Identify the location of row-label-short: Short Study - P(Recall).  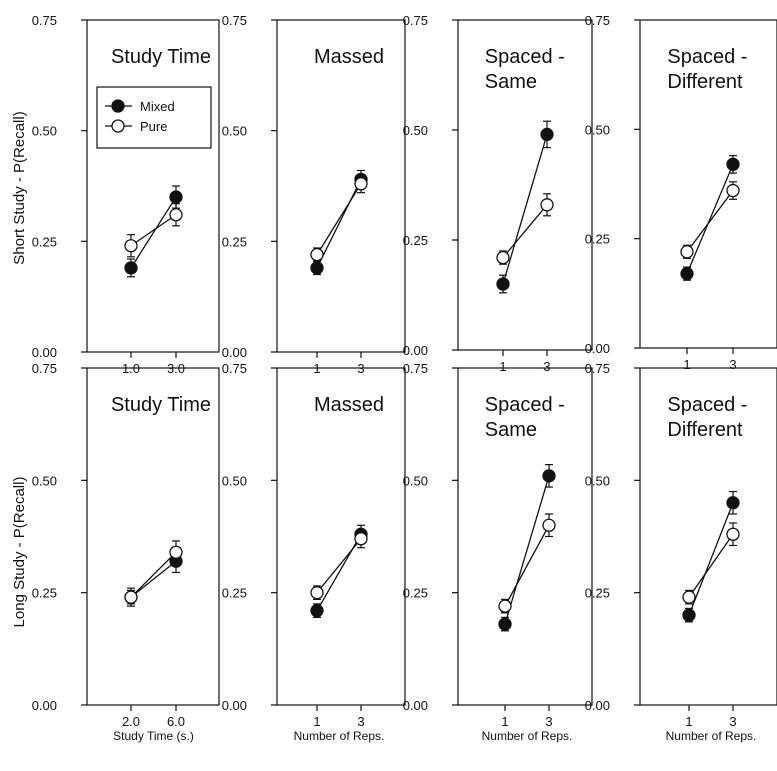
(19, 187).